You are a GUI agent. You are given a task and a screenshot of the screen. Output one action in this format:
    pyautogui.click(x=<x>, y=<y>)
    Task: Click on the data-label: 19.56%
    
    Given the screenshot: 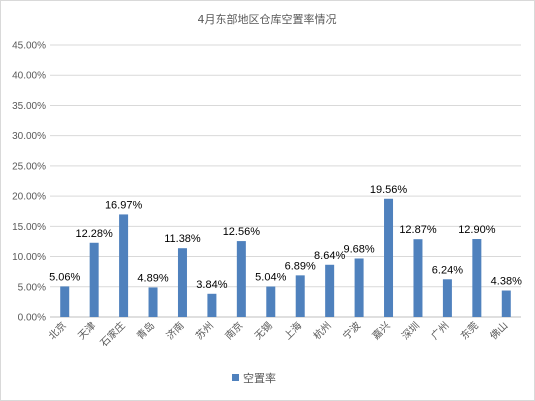 What is the action you would take?
    pyautogui.click(x=389, y=190)
    